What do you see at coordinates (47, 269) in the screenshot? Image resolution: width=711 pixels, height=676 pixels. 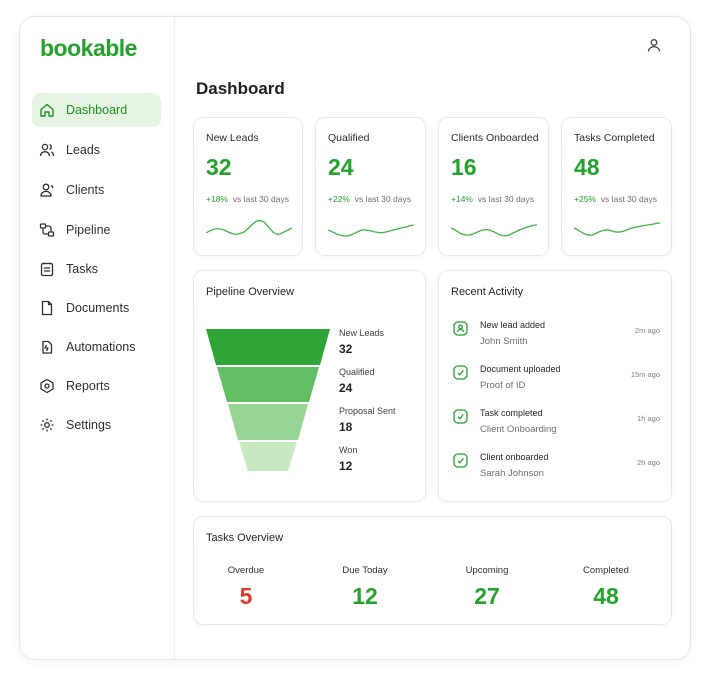 I see `tasks-icon` at bounding box center [47, 269].